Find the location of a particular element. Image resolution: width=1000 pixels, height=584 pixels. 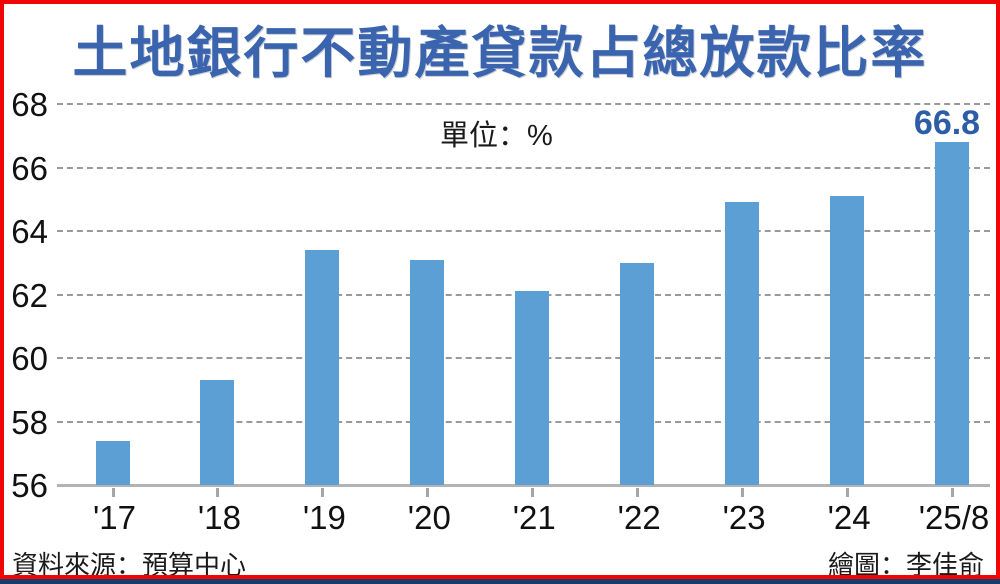

x-axis-label: '25/8 is located at coordinates (954, 517).